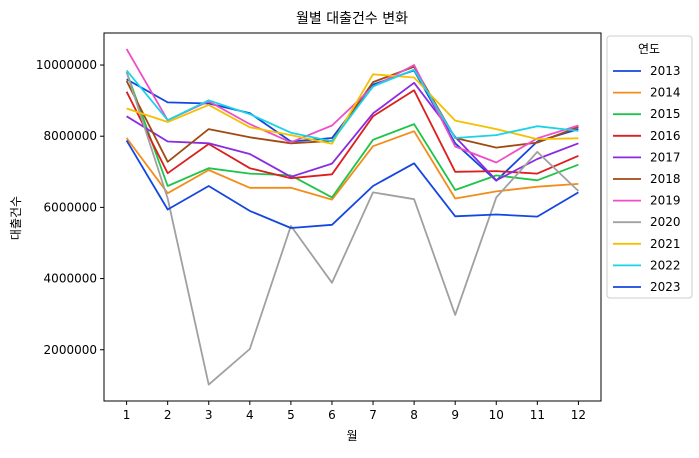 This screenshot has width=699, height=458. Describe the element at coordinates (168, 415) in the screenshot. I see `x-tick-label: 2` at that location.